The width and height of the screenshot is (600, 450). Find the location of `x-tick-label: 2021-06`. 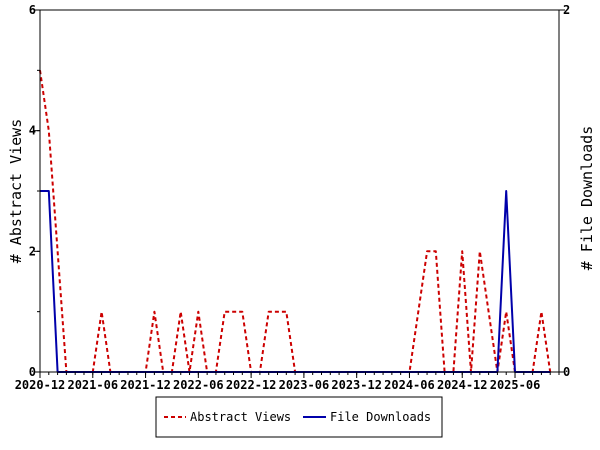

x-tick-label: 2021-06 is located at coordinates (92, 385).